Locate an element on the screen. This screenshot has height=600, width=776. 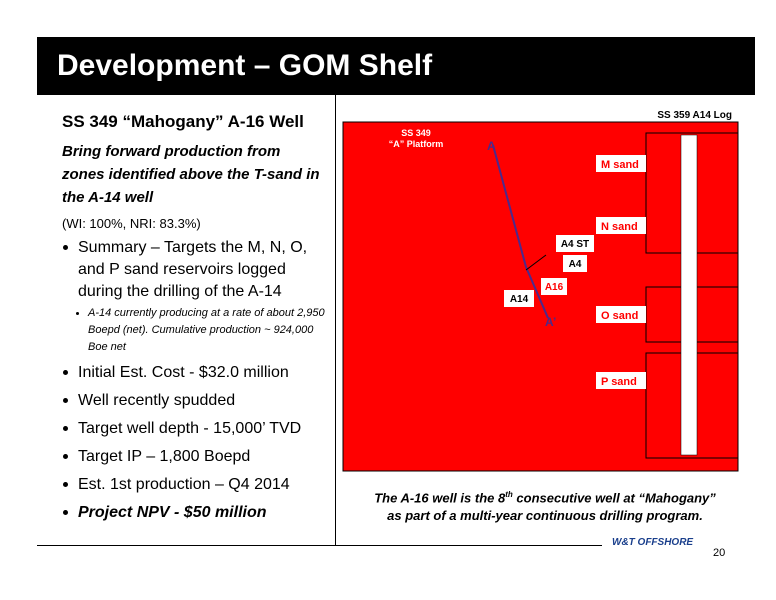
bullet: Well recently spudded is located at coordinates (194, 401).